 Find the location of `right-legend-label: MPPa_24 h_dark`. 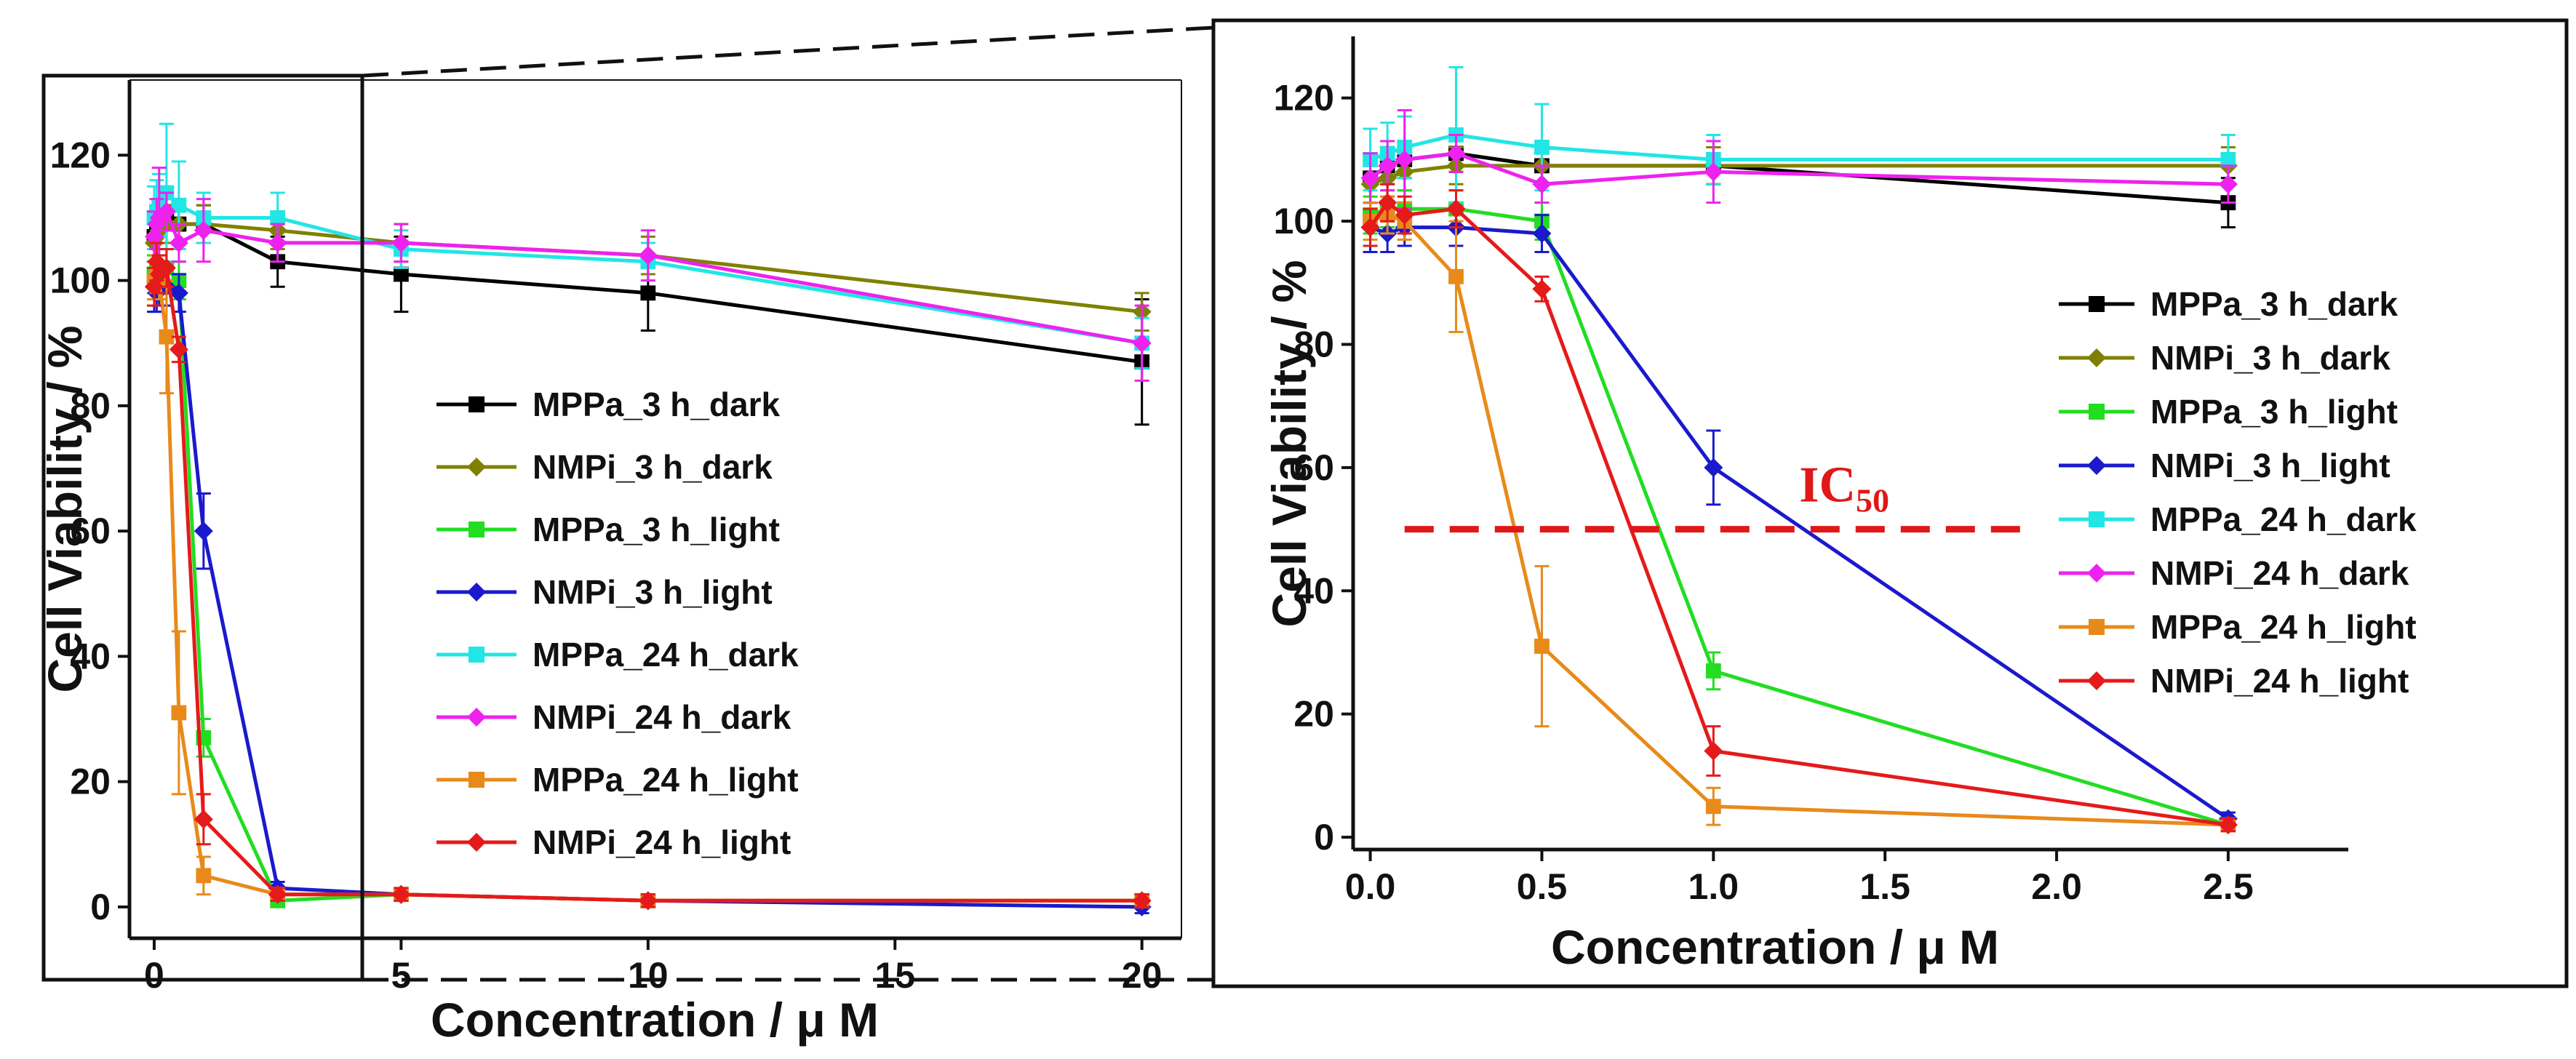

right-legend-label: MPPa_24 h_dark is located at coordinates (2283, 519).